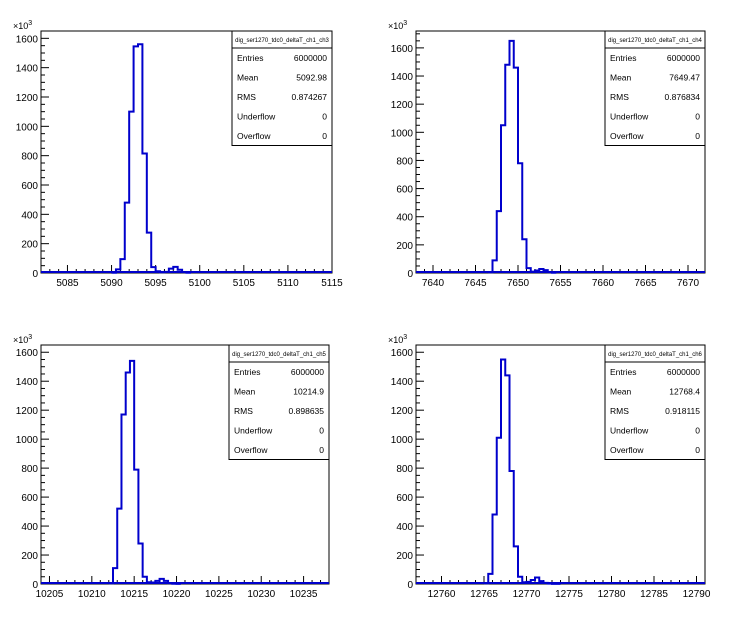 The height and width of the screenshot is (622, 746). What do you see at coordinates (134, 594) in the screenshot?
I see `x-tick-label: 10215` at bounding box center [134, 594].